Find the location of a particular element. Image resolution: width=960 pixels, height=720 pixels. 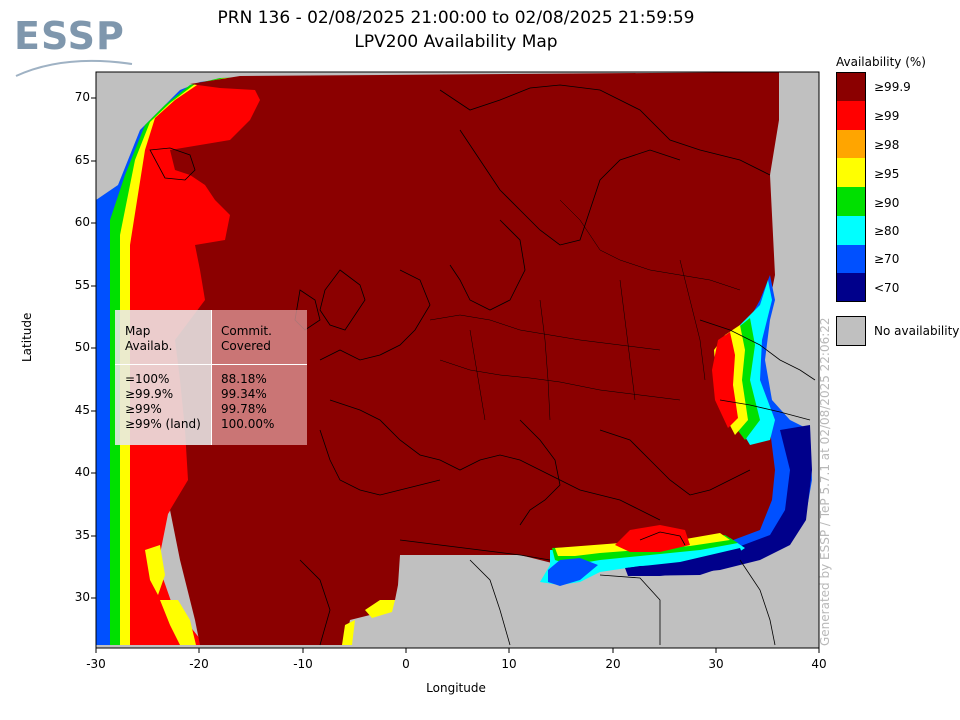

y-tick-label: 65 is located at coordinates (82, 160).